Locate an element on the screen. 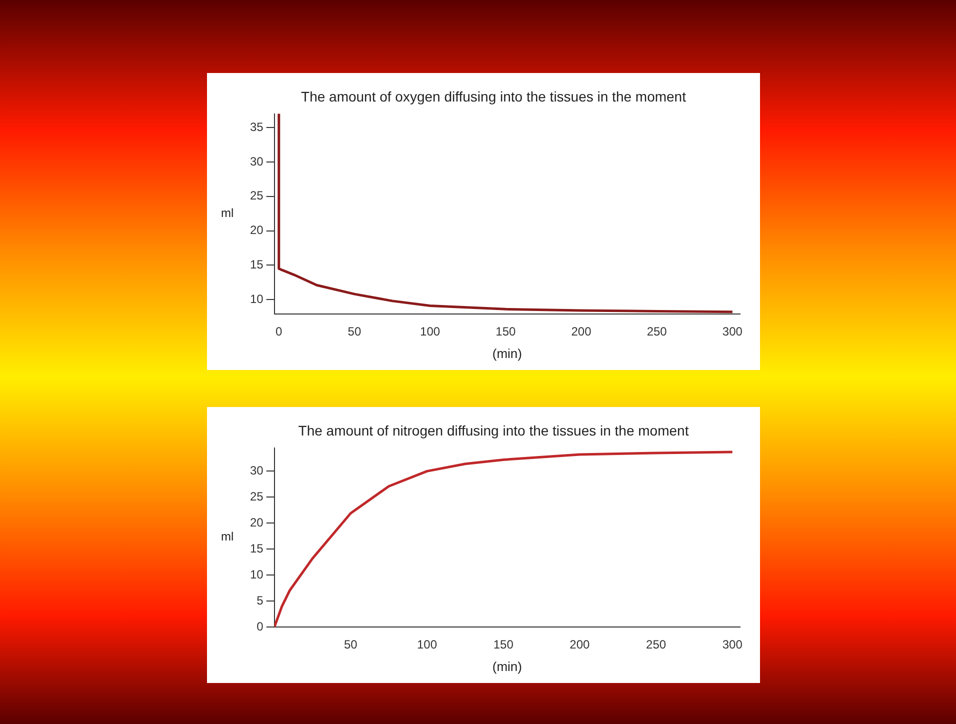  chart-title: The amount of oxygen diffusing into the tissues in the moment is located at coordinates (493, 96).